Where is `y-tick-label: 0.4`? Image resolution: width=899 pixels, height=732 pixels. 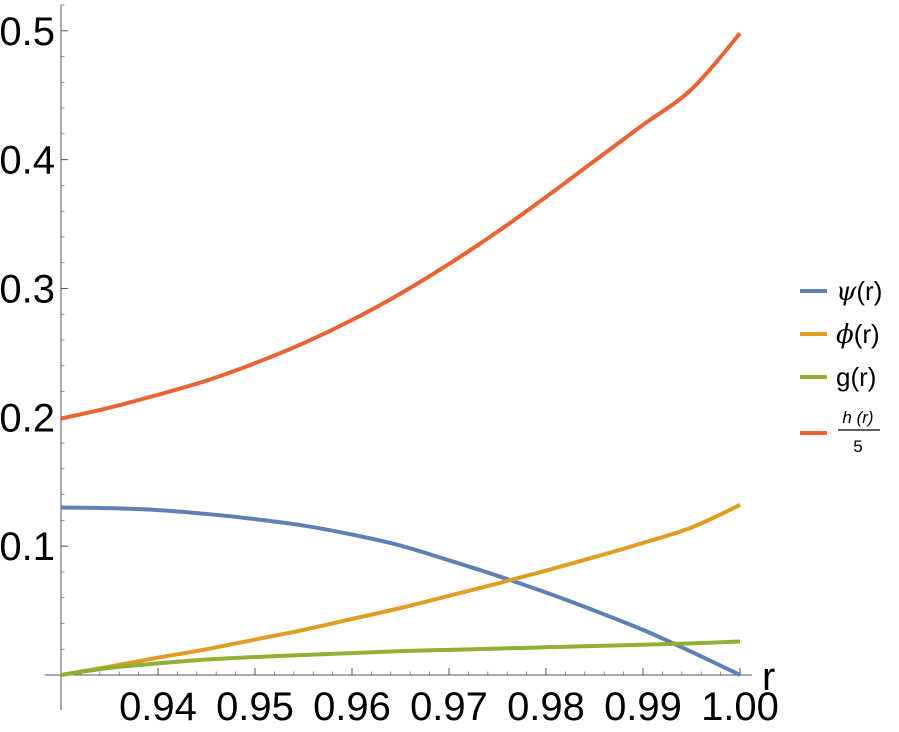
y-tick-label: 0.4 is located at coordinates (27, 161).